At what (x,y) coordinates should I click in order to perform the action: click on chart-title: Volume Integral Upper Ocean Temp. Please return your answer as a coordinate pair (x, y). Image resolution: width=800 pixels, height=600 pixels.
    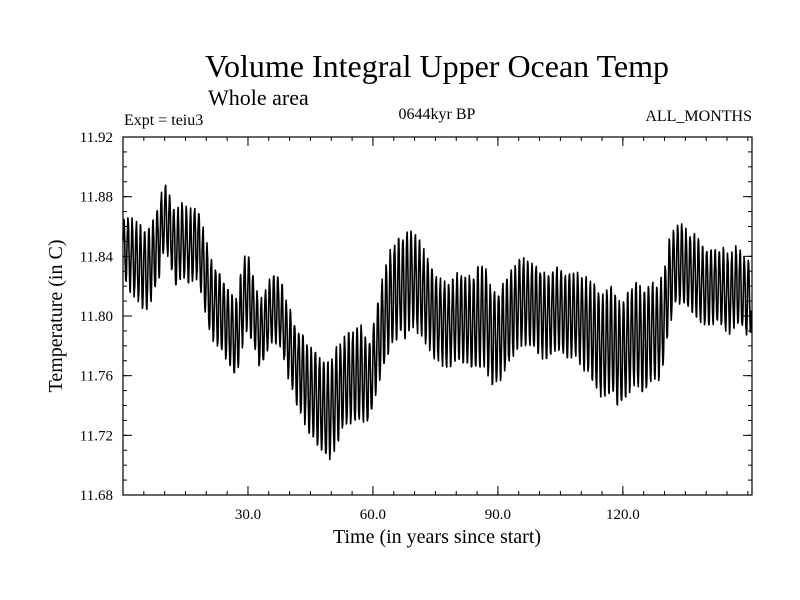
    Looking at the image, I should click on (437, 66).